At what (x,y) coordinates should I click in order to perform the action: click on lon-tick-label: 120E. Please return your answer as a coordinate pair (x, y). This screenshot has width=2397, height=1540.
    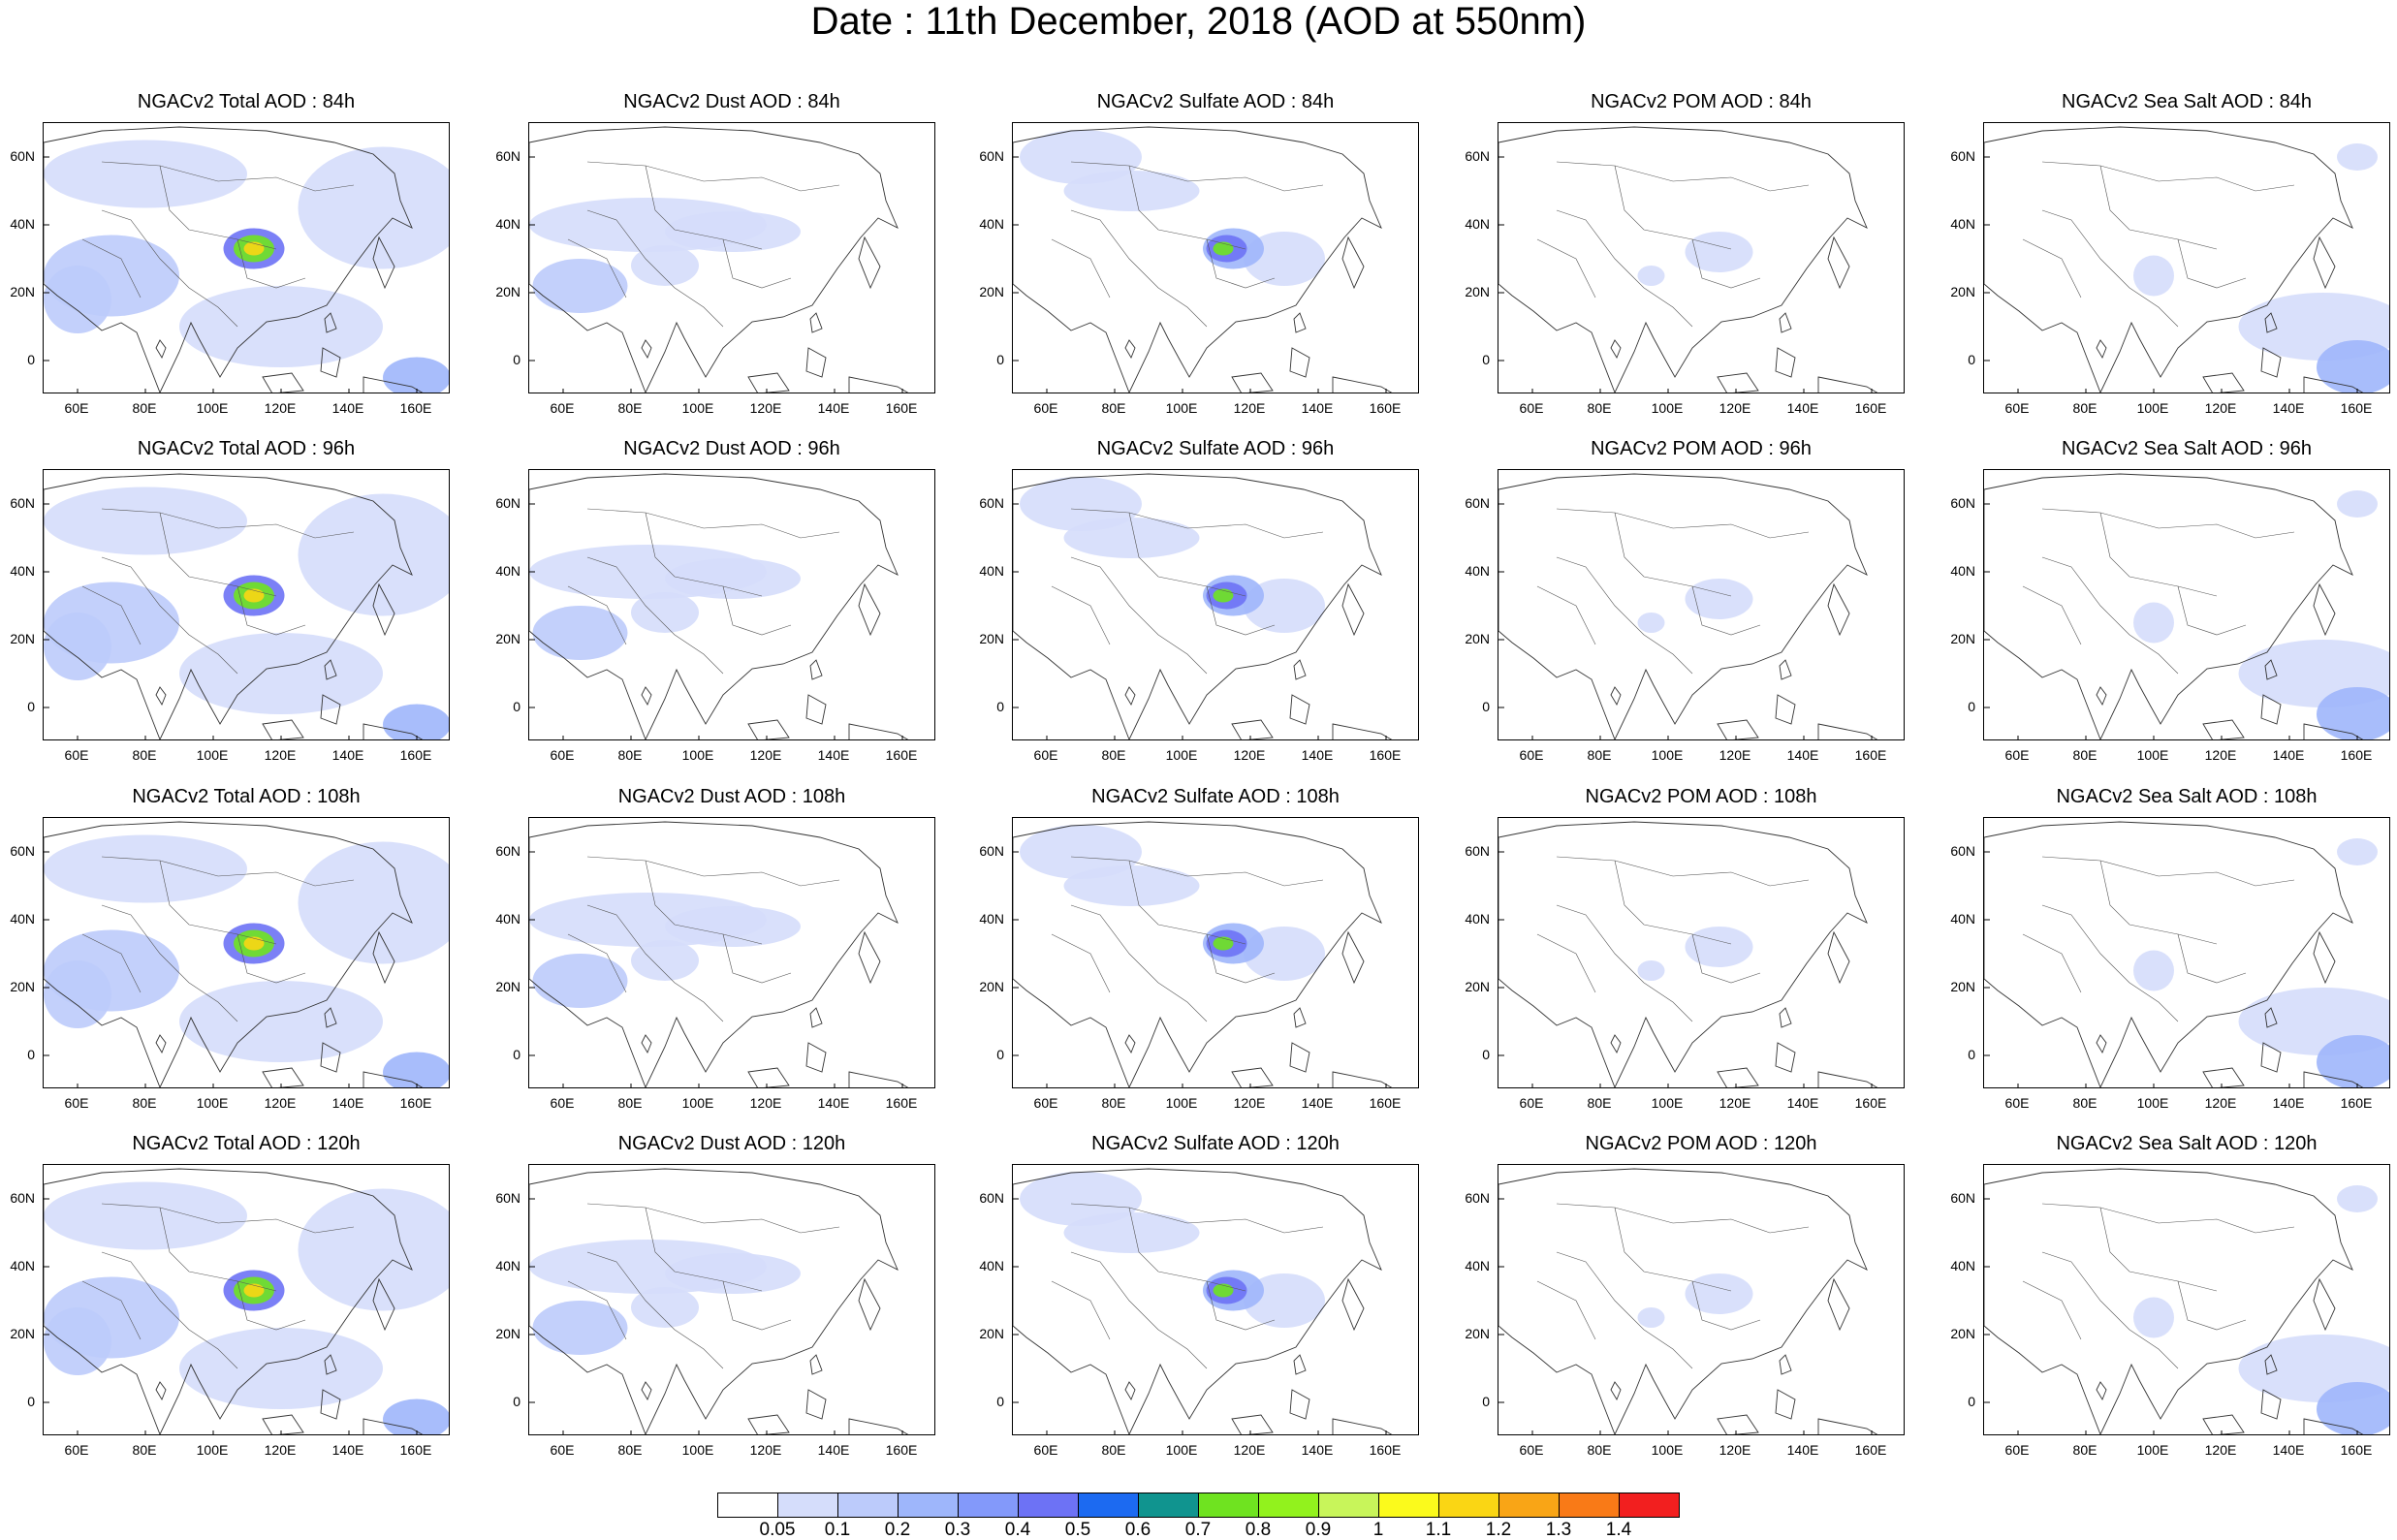
    Looking at the image, I should click on (280, 1103).